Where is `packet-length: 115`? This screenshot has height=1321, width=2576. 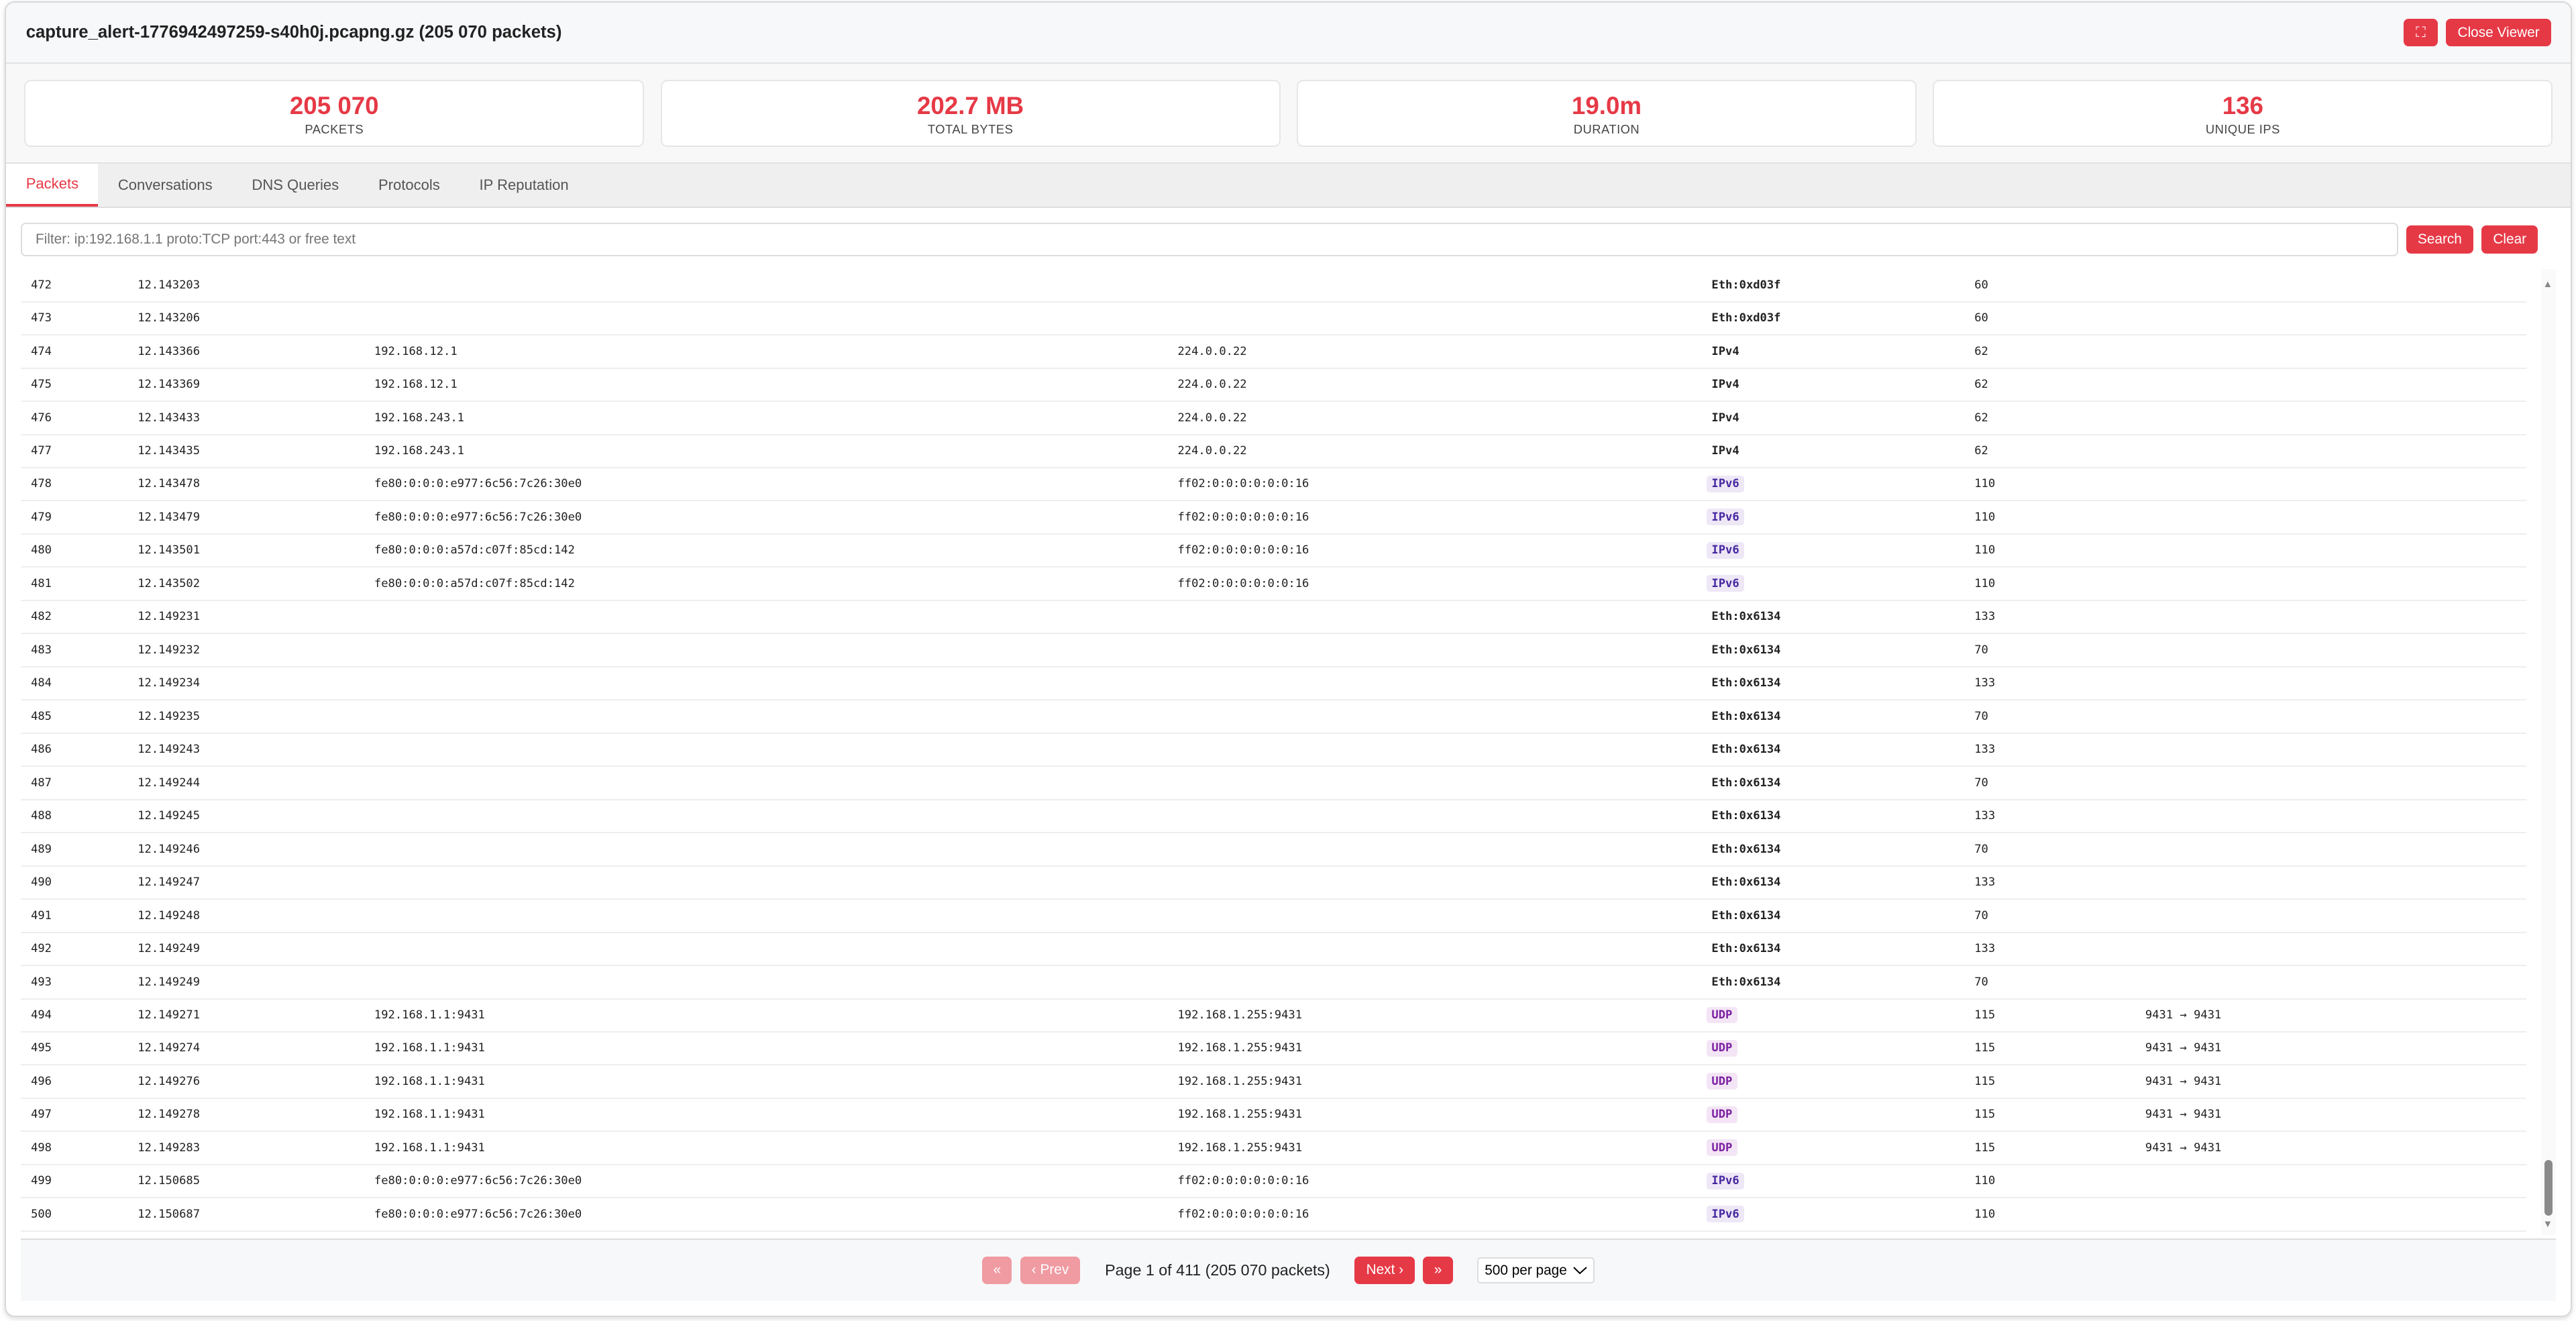 packet-length: 115 is located at coordinates (1985, 1015).